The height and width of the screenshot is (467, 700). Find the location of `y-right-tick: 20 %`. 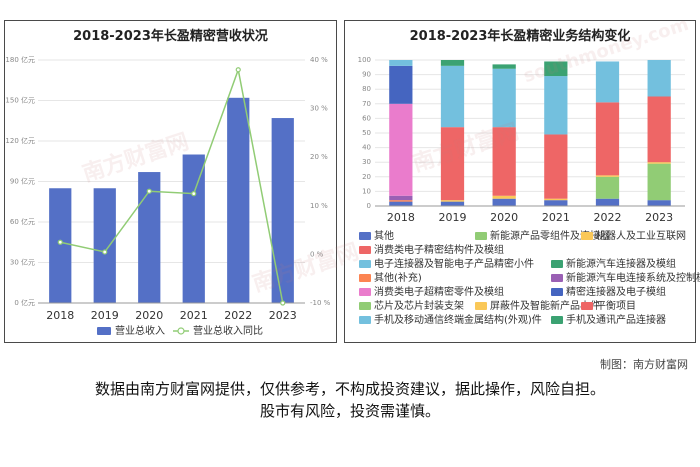

y-right-tick: 20 % is located at coordinates (319, 157).